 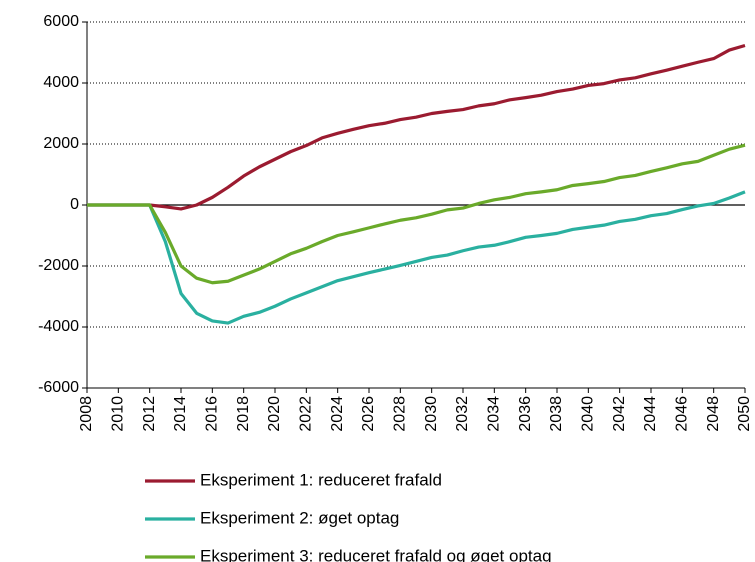 I want to click on x-tick-label: 2022, so click(x=306, y=414).